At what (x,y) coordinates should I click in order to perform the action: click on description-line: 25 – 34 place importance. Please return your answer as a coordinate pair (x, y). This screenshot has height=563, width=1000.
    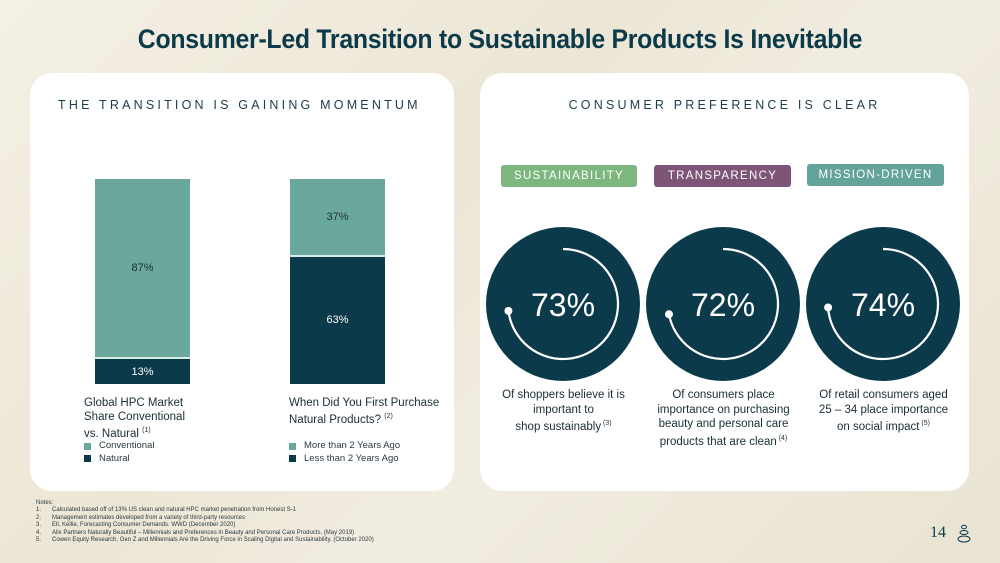
    Looking at the image, I should click on (883, 409).